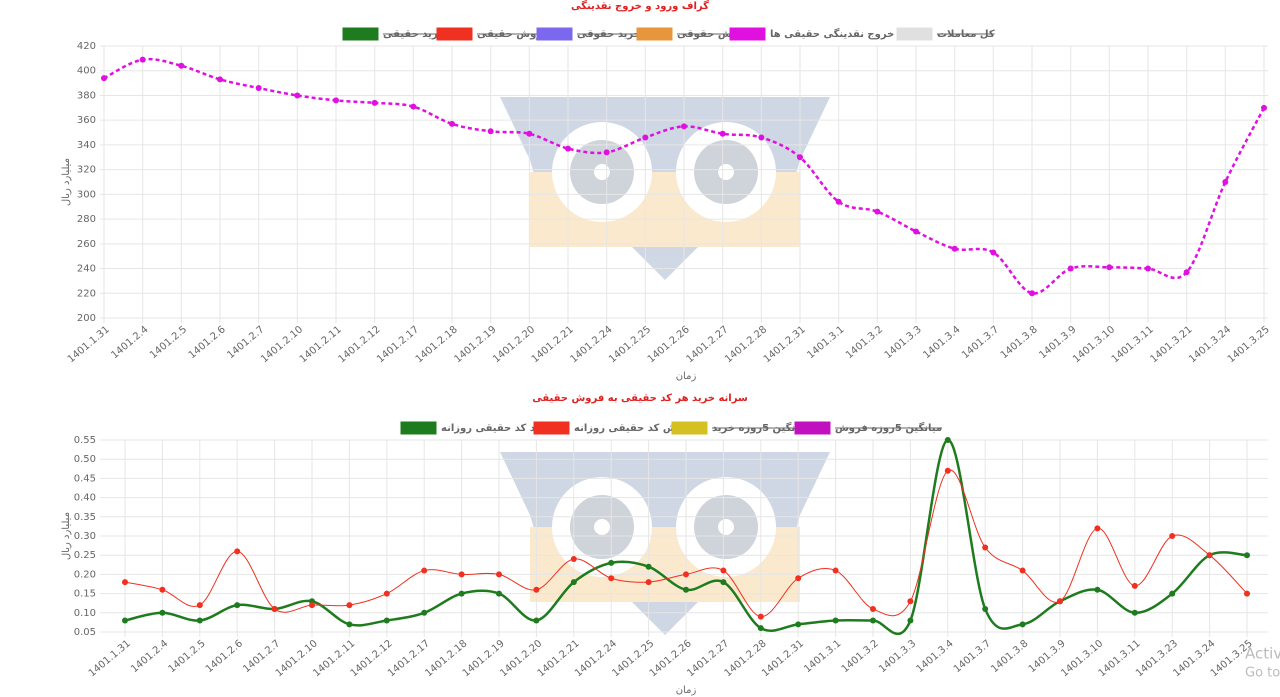  I want to click on y-tick-label: 0.15, so click(85, 594).